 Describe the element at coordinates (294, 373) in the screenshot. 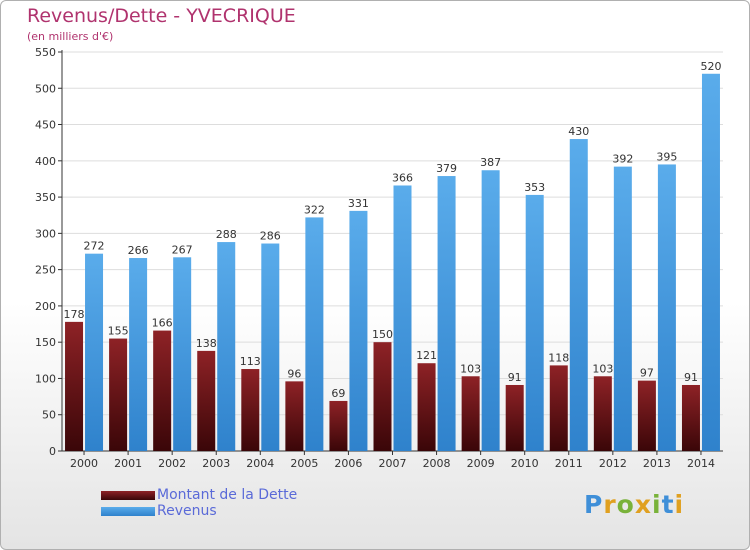

I see `data-label-debt: 96` at that location.